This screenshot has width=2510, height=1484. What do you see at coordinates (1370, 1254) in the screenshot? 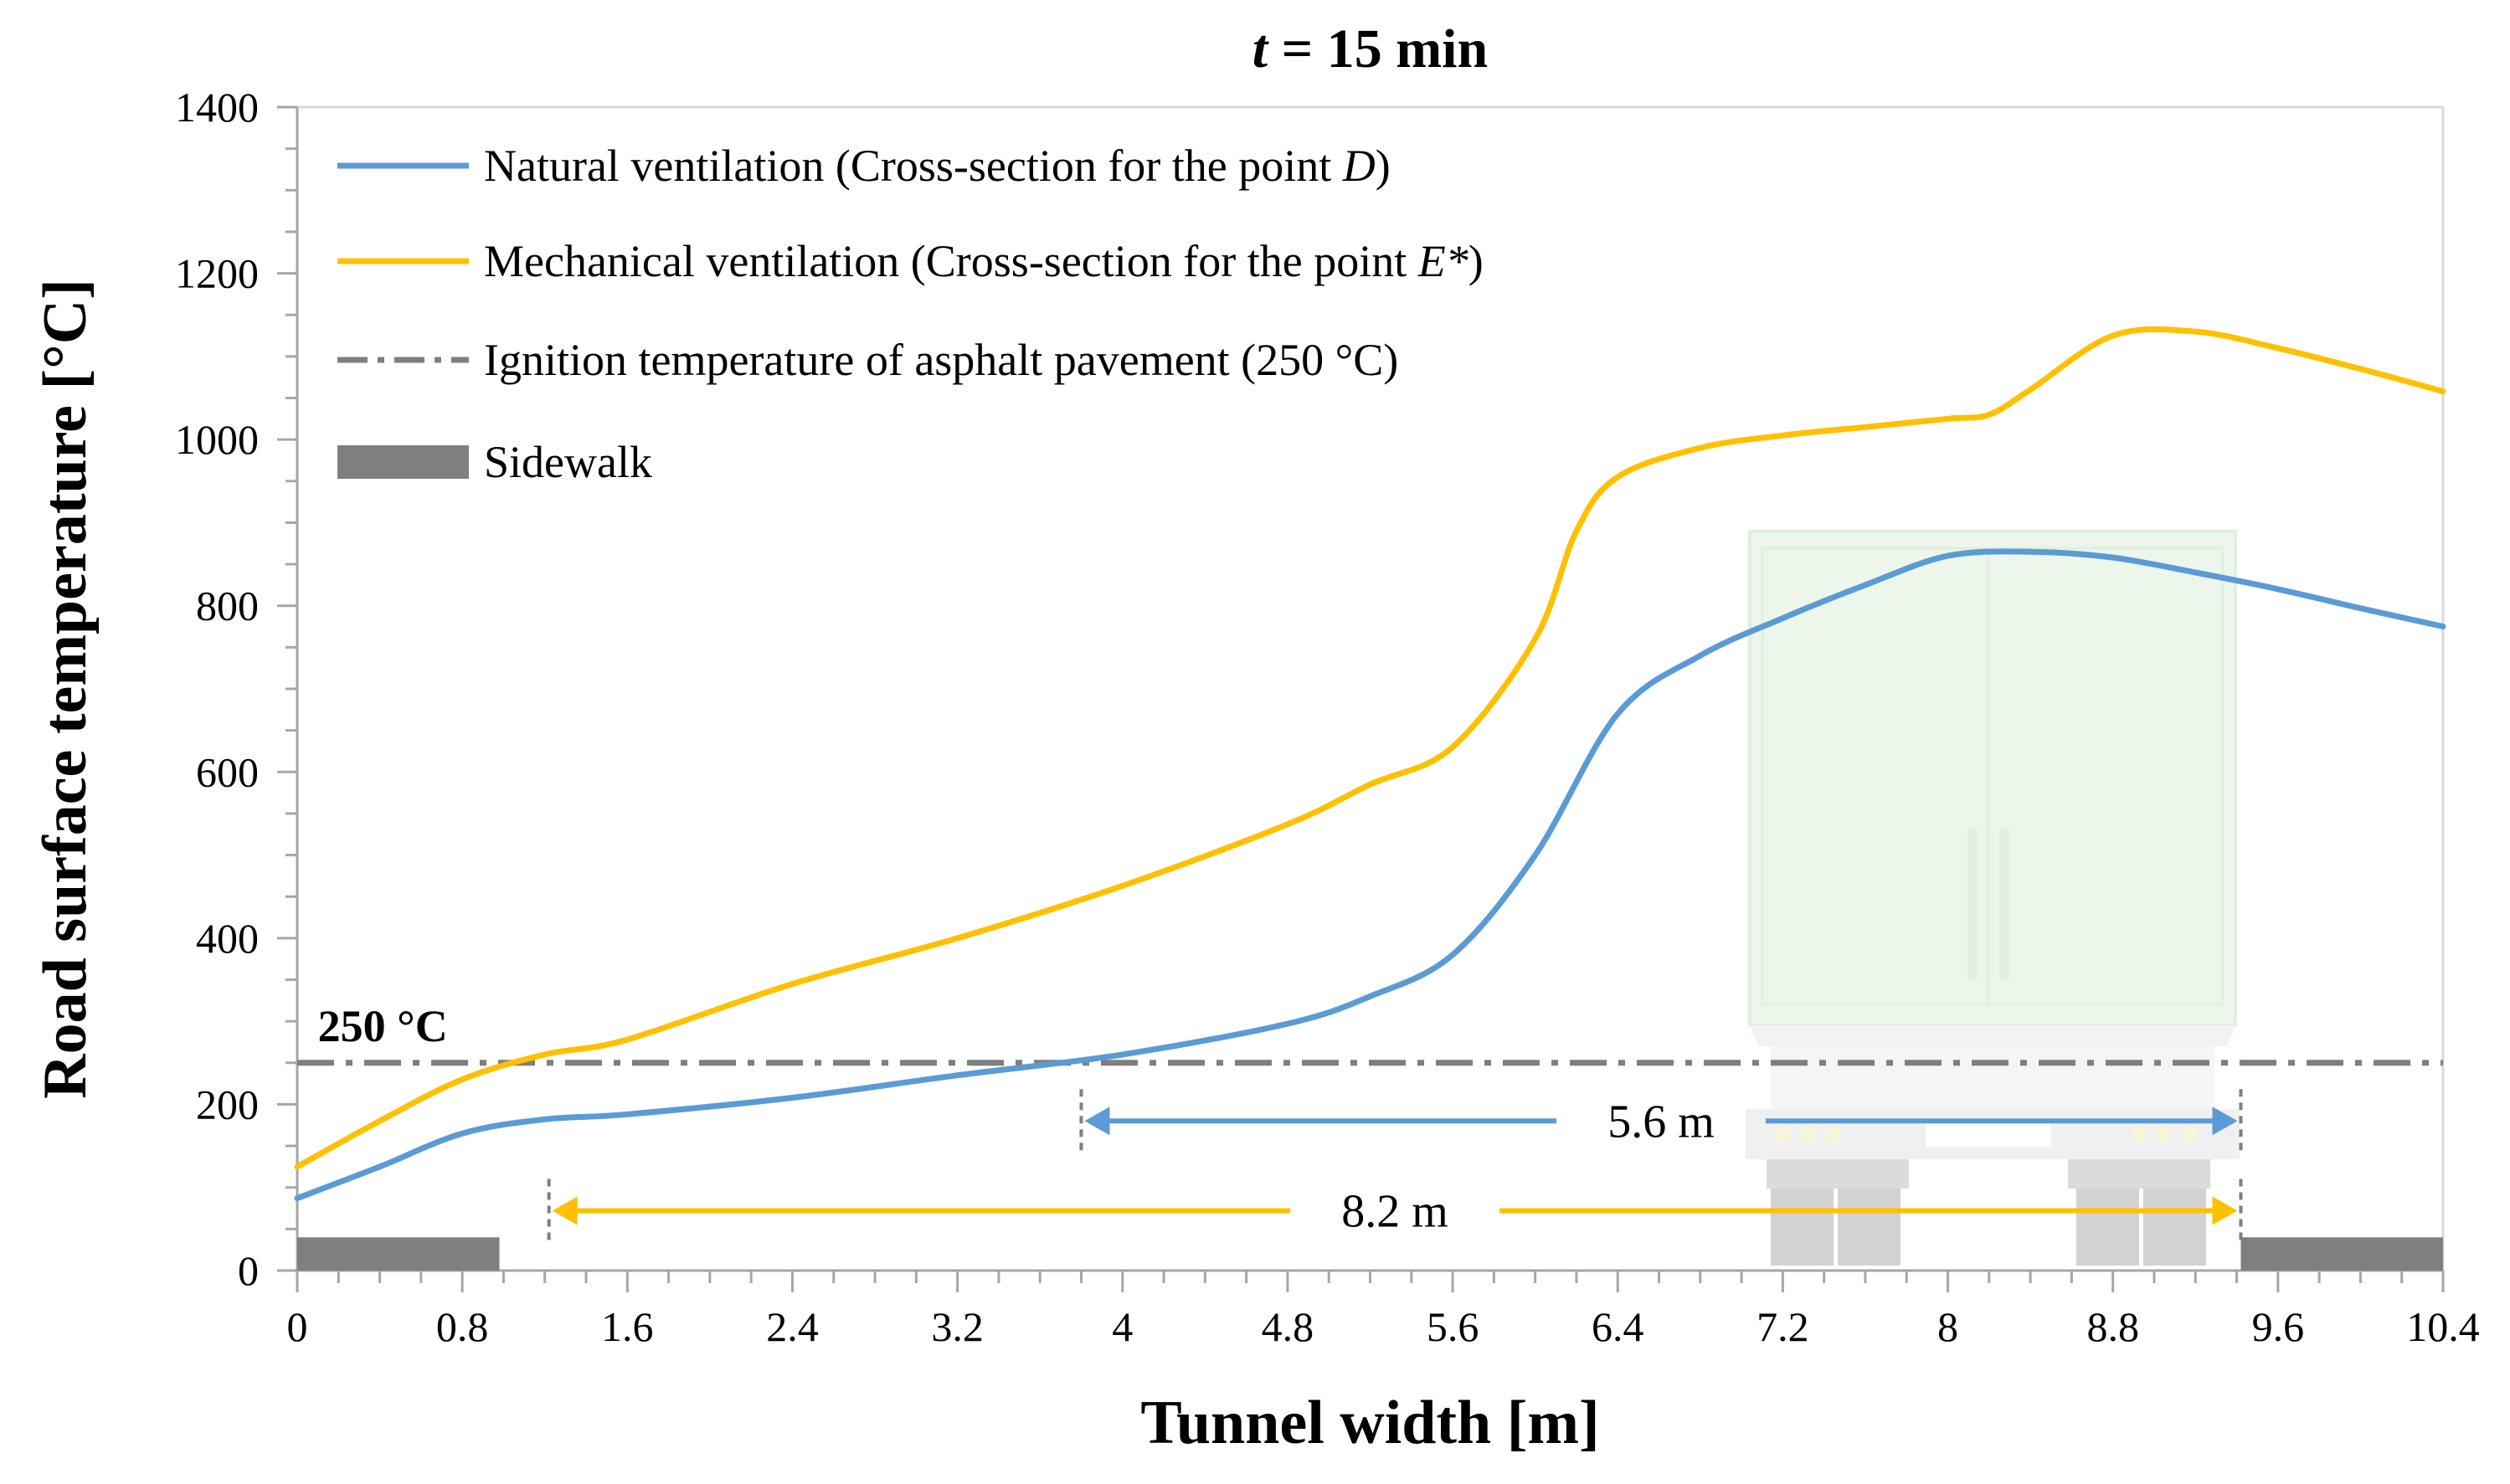
I see `sidewalk-bars` at bounding box center [1370, 1254].